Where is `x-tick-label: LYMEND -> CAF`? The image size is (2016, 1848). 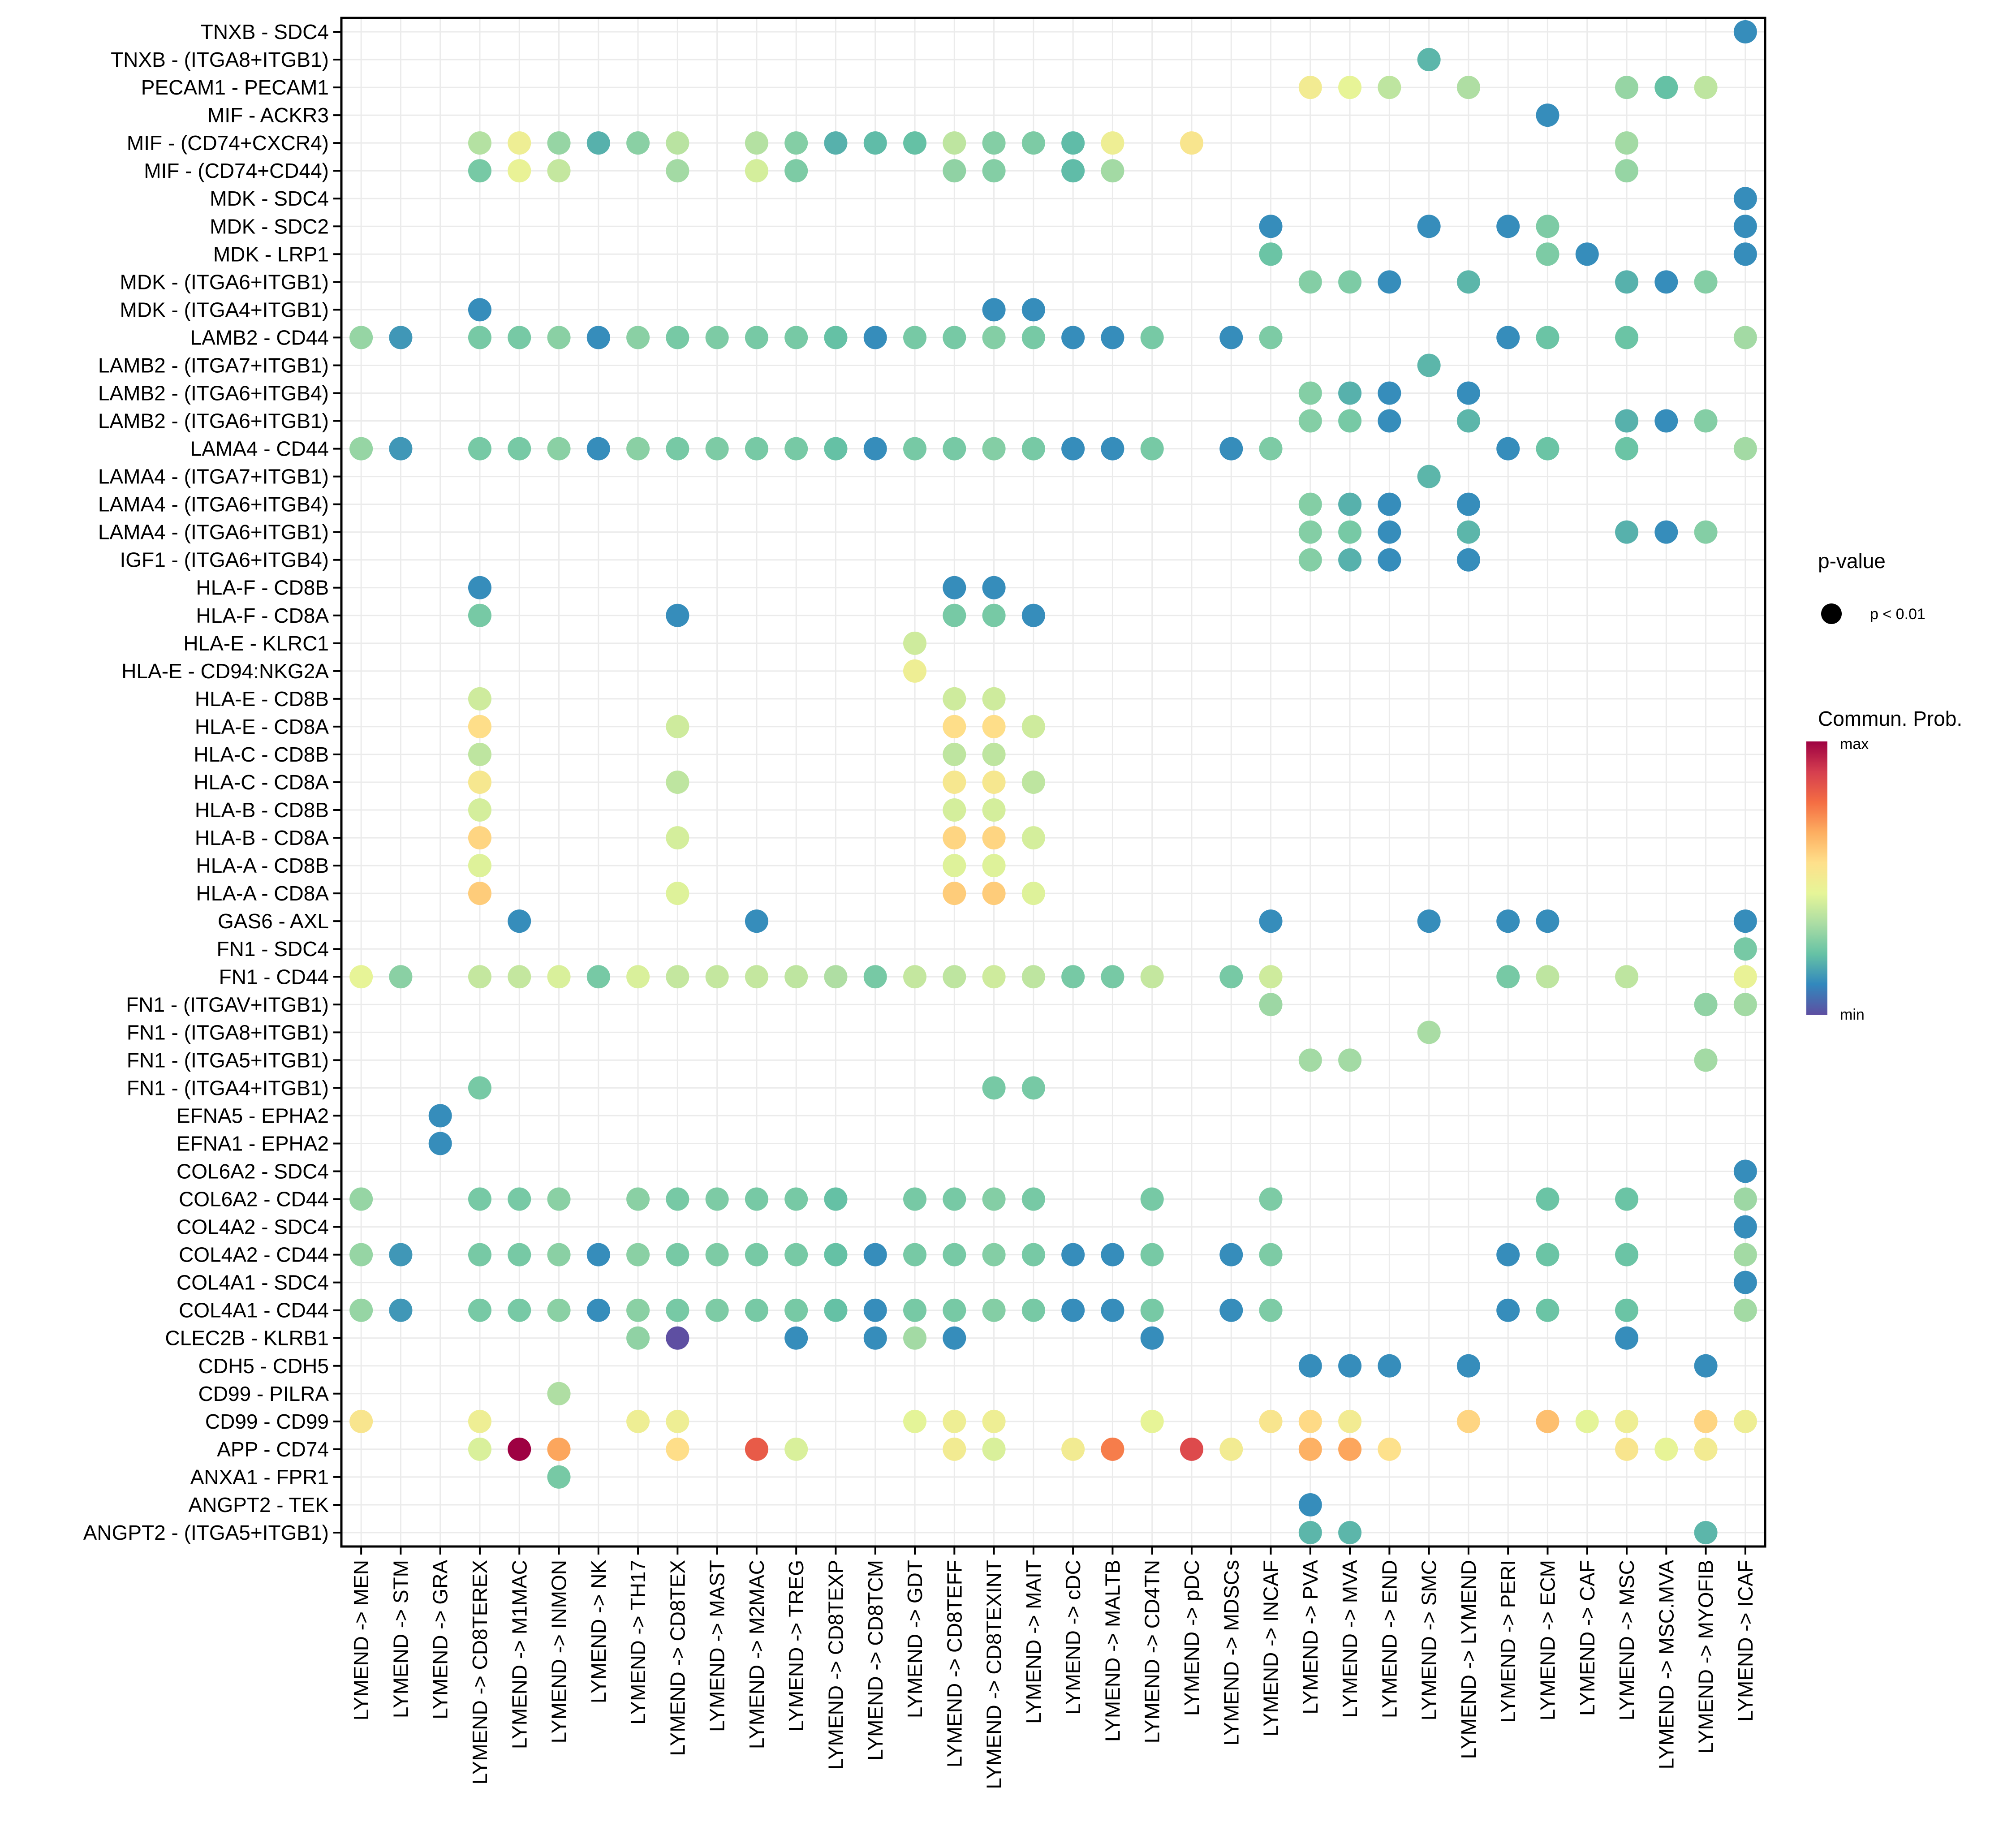 x-tick-label: LYMEND -> CAF is located at coordinates (1587, 1638).